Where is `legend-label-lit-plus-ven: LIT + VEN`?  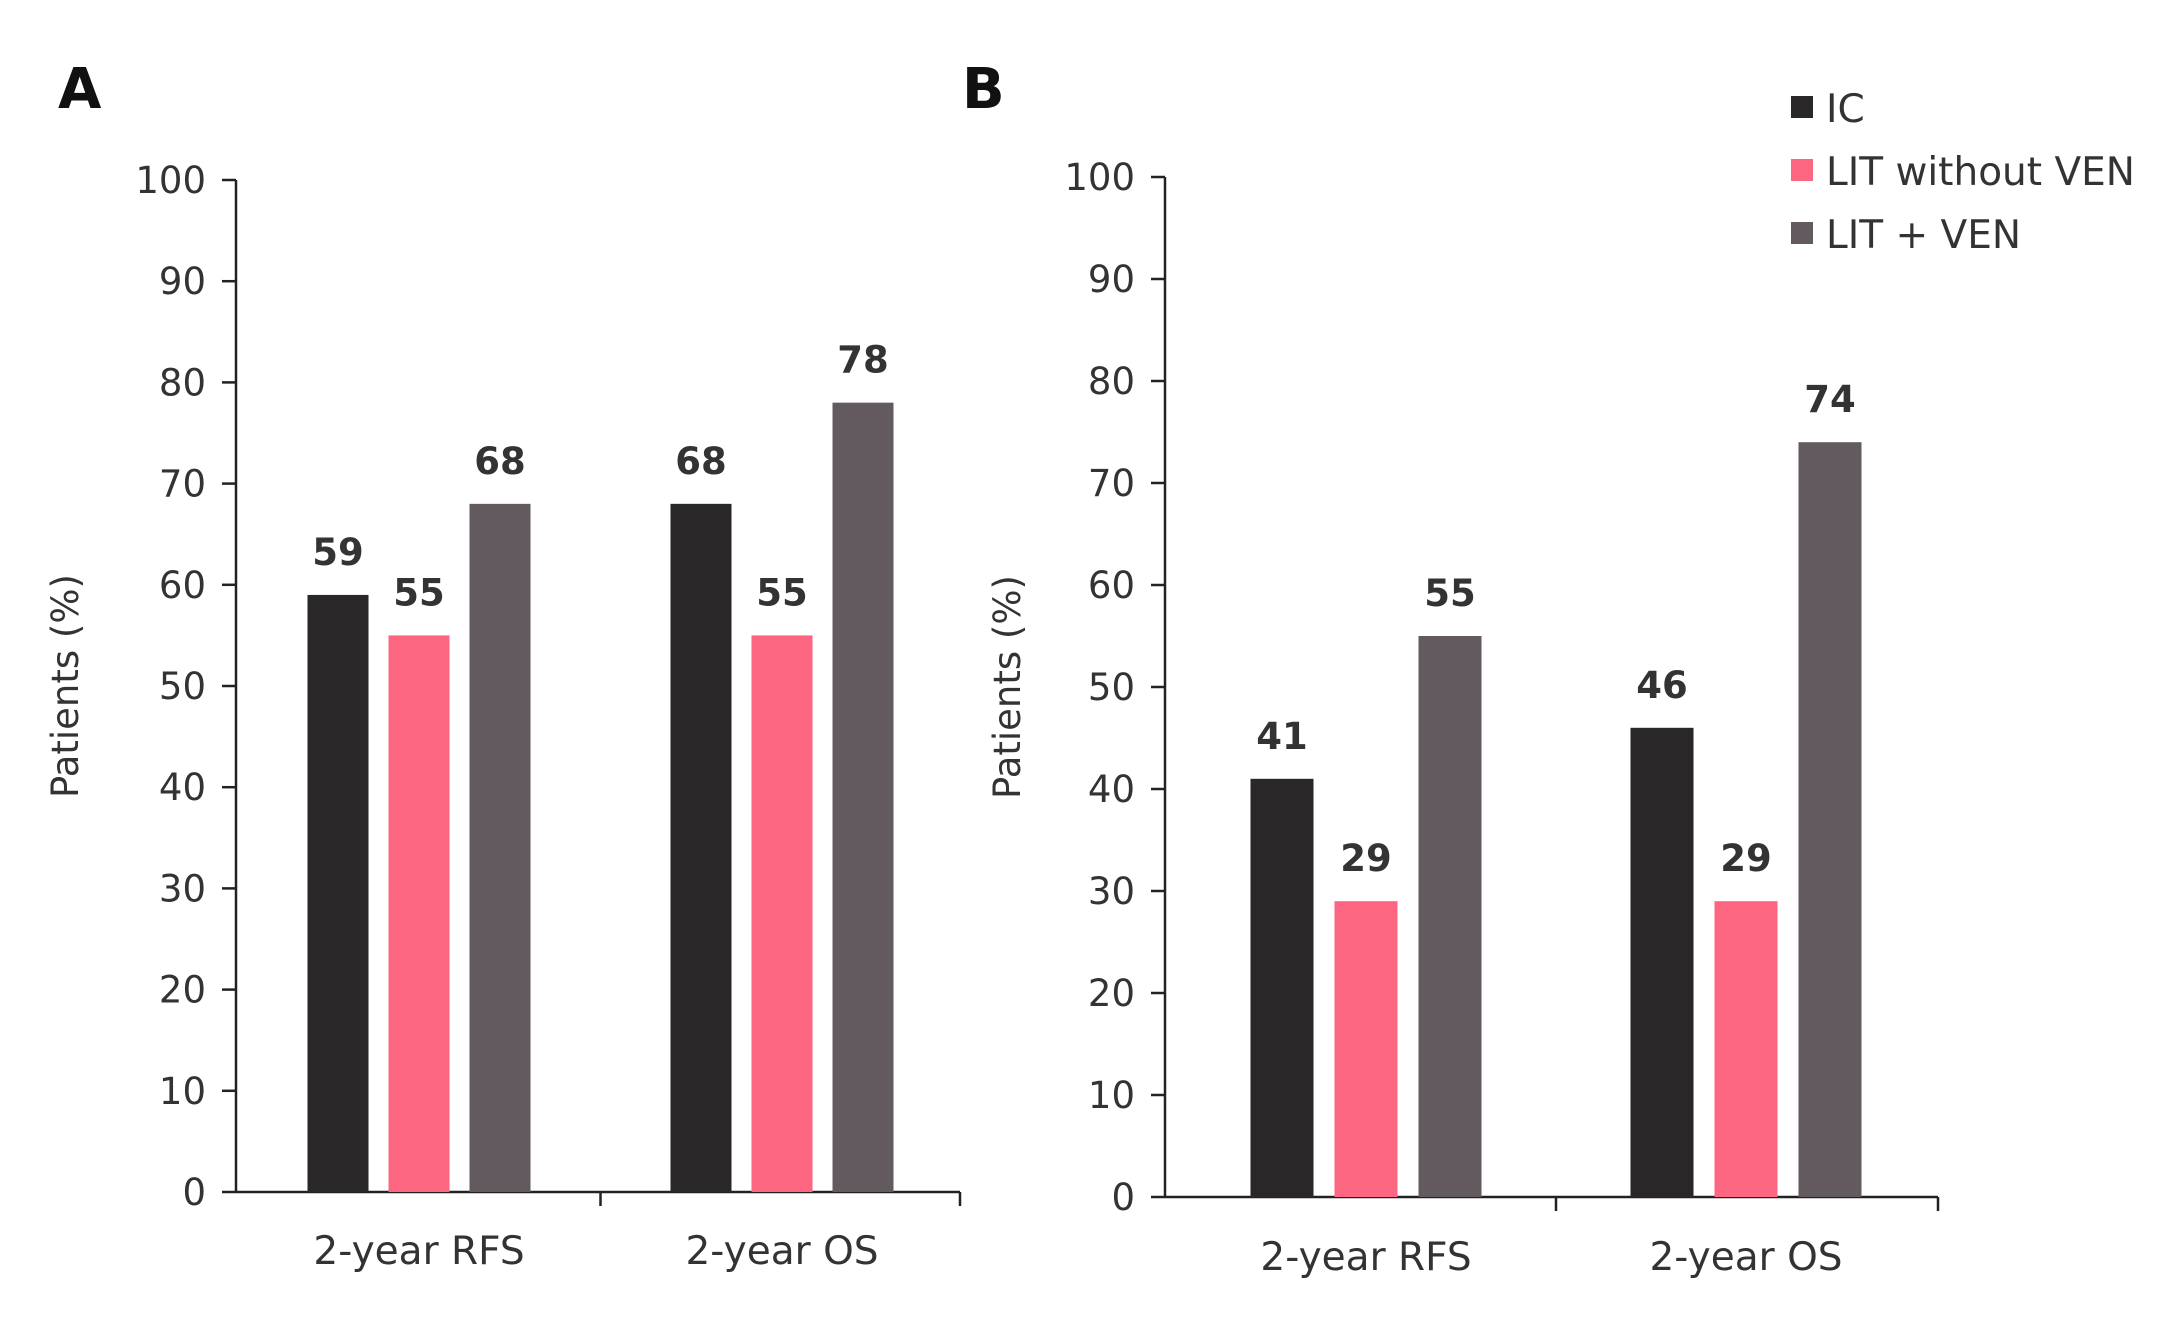 legend-label-lit-plus-ven: LIT + VEN is located at coordinates (1923, 235).